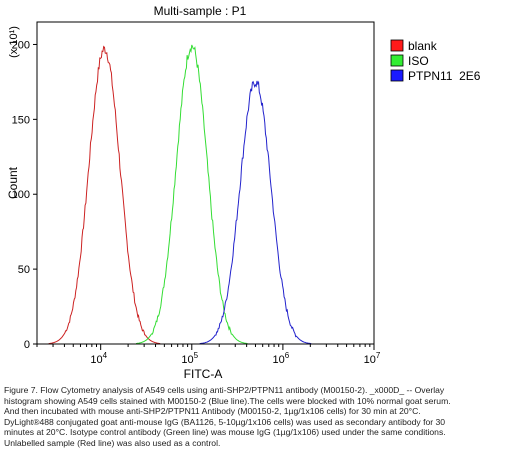 The width and height of the screenshot is (518, 462). Describe the element at coordinates (281, 358) in the screenshot. I see `x-tick-label: 10⁶` at that location.